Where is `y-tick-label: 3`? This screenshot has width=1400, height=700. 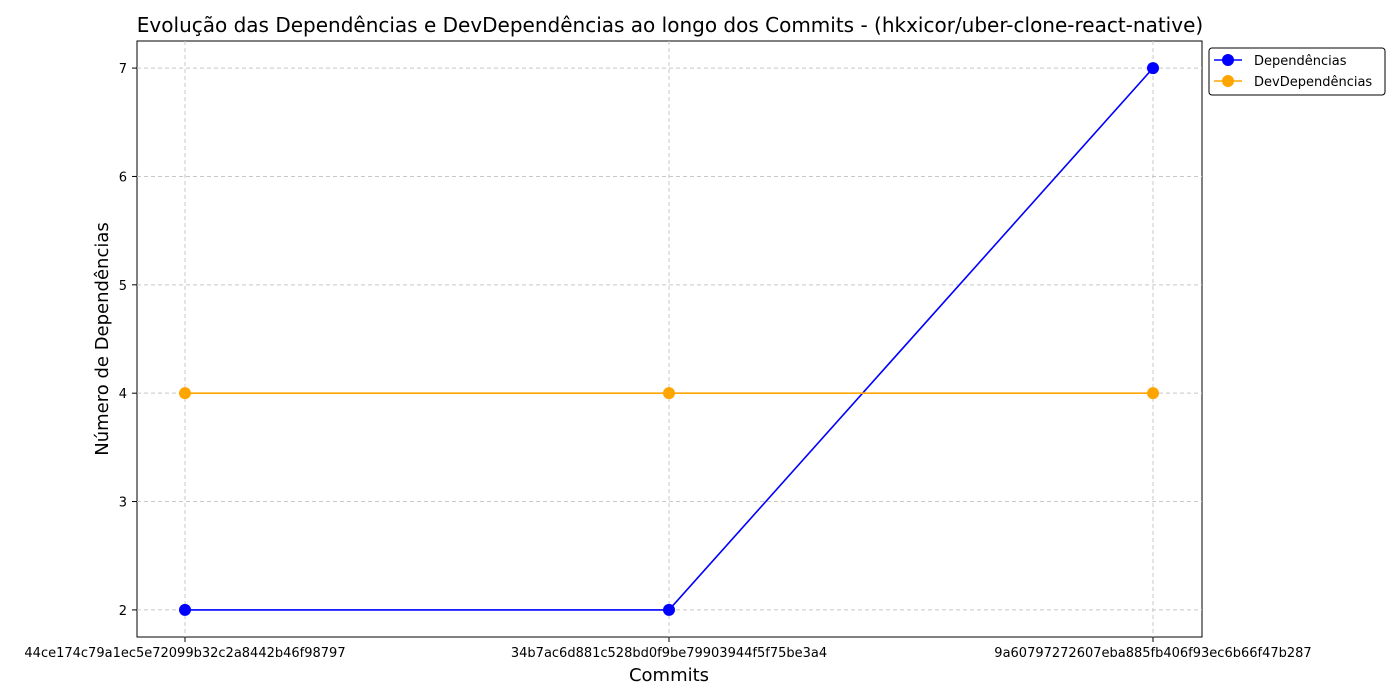
y-tick-label: 3 is located at coordinates (123, 503).